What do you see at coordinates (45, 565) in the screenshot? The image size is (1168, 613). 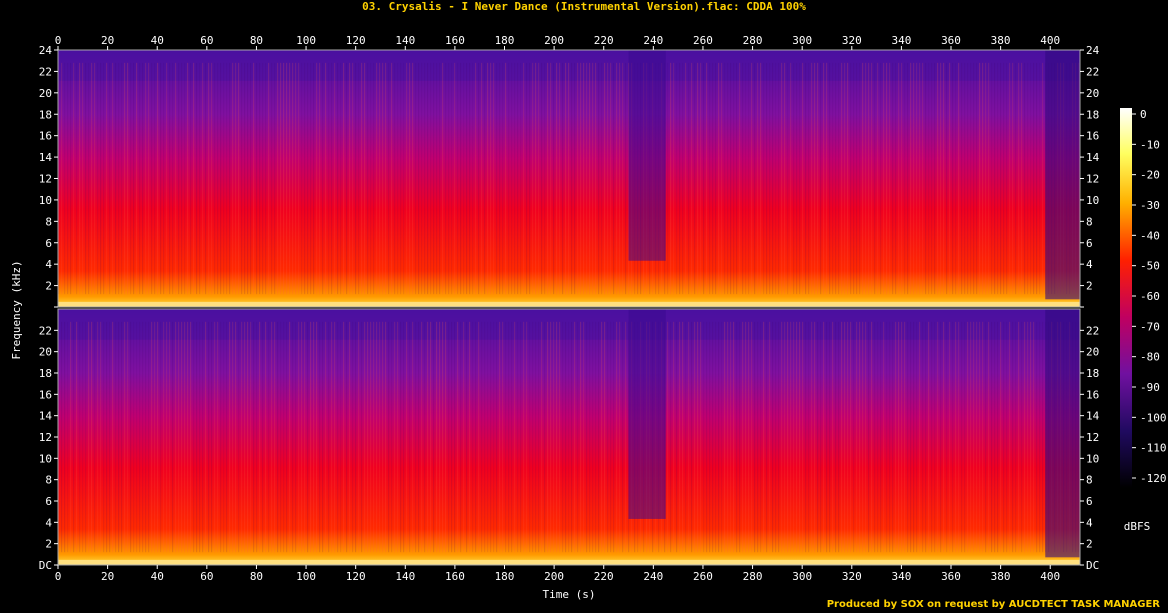 I see `y-tick-label-left: DC` at bounding box center [45, 565].